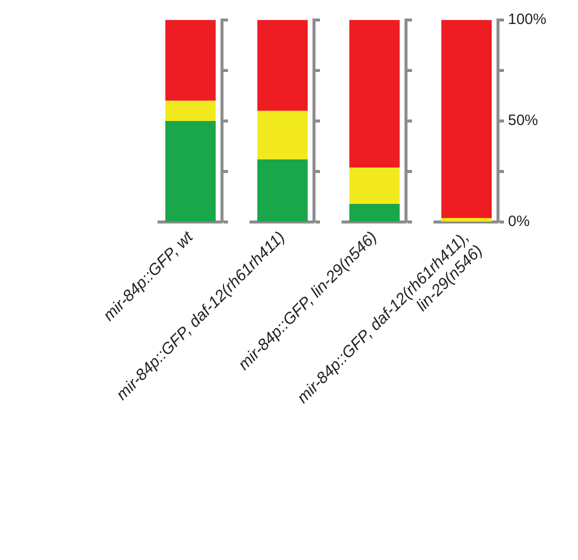  I want to click on y-tick-label: 0%, so click(519, 221).